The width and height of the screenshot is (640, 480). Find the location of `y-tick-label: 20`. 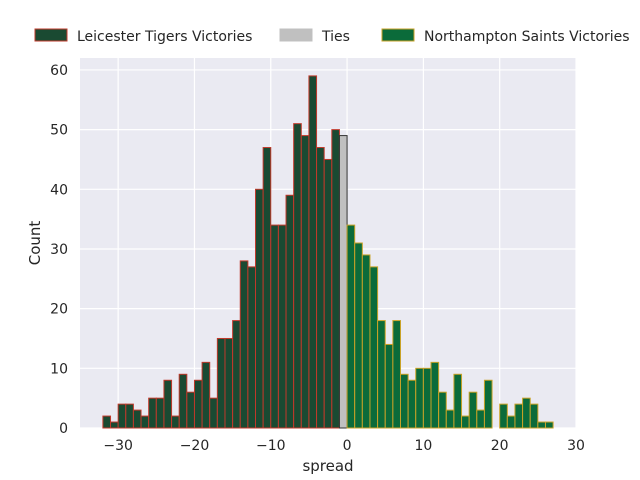

y-tick-label: 20 is located at coordinates (59, 310).